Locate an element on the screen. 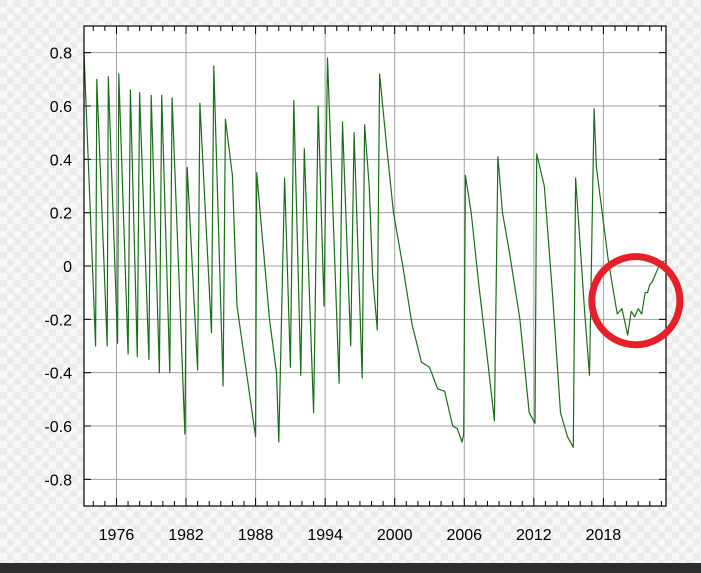 This screenshot has width=701, height=573. x-tick-label: 2006 is located at coordinates (464, 535).